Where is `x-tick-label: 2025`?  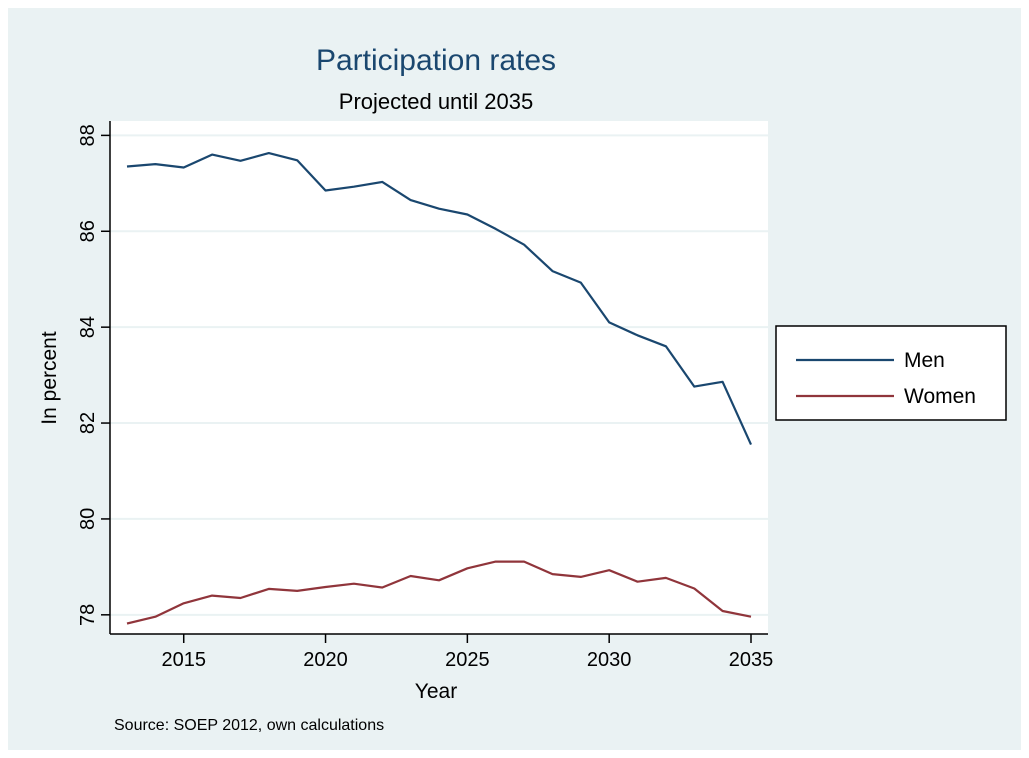 x-tick-label: 2025 is located at coordinates (467, 660).